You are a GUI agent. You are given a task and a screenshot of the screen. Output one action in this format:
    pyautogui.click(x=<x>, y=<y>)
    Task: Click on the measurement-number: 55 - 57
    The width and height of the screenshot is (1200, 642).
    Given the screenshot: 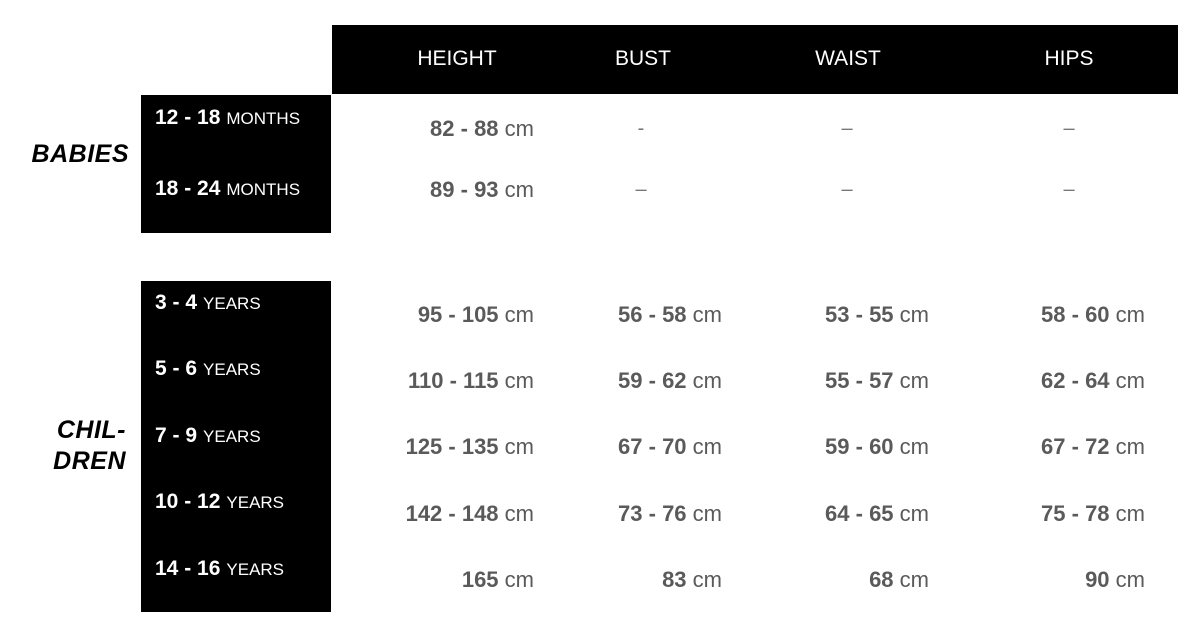 What is the action you would take?
    pyautogui.click(x=859, y=380)
    